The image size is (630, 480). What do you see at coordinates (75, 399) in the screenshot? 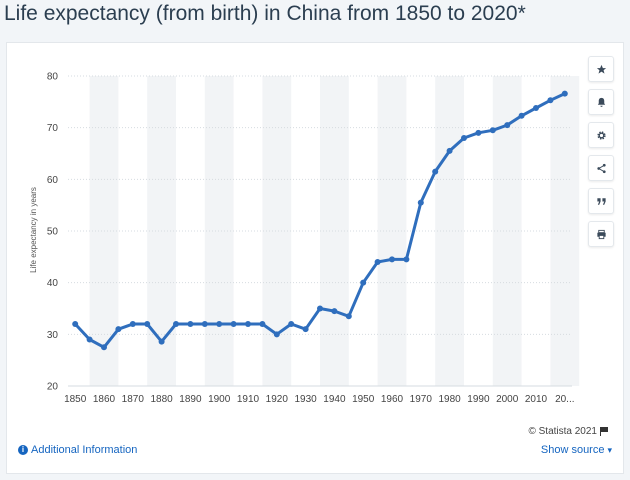
I see `x-tick-label: 1850` at bounding box center [75, 399].